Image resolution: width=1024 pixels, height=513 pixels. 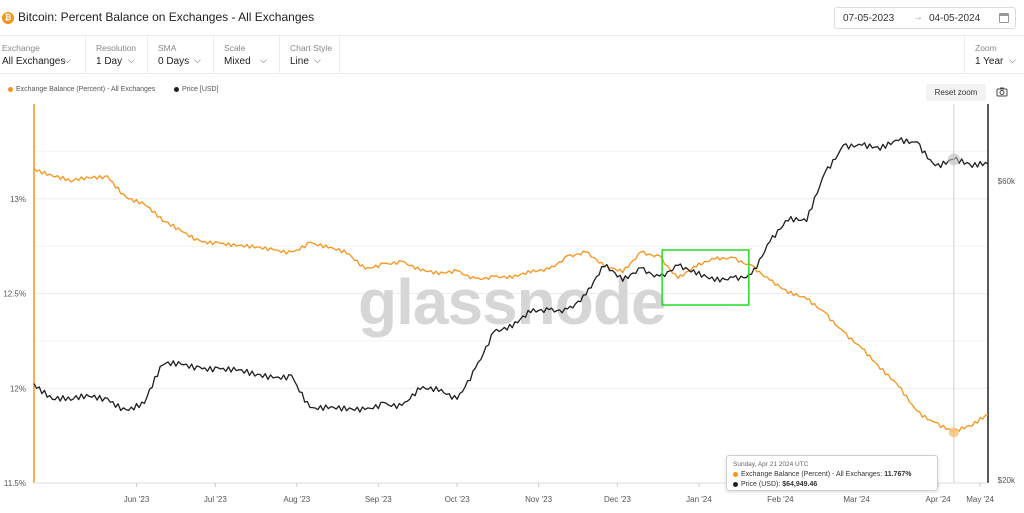 I want to click on x-tick-label: Nov '23, so click(x=538, y=499).